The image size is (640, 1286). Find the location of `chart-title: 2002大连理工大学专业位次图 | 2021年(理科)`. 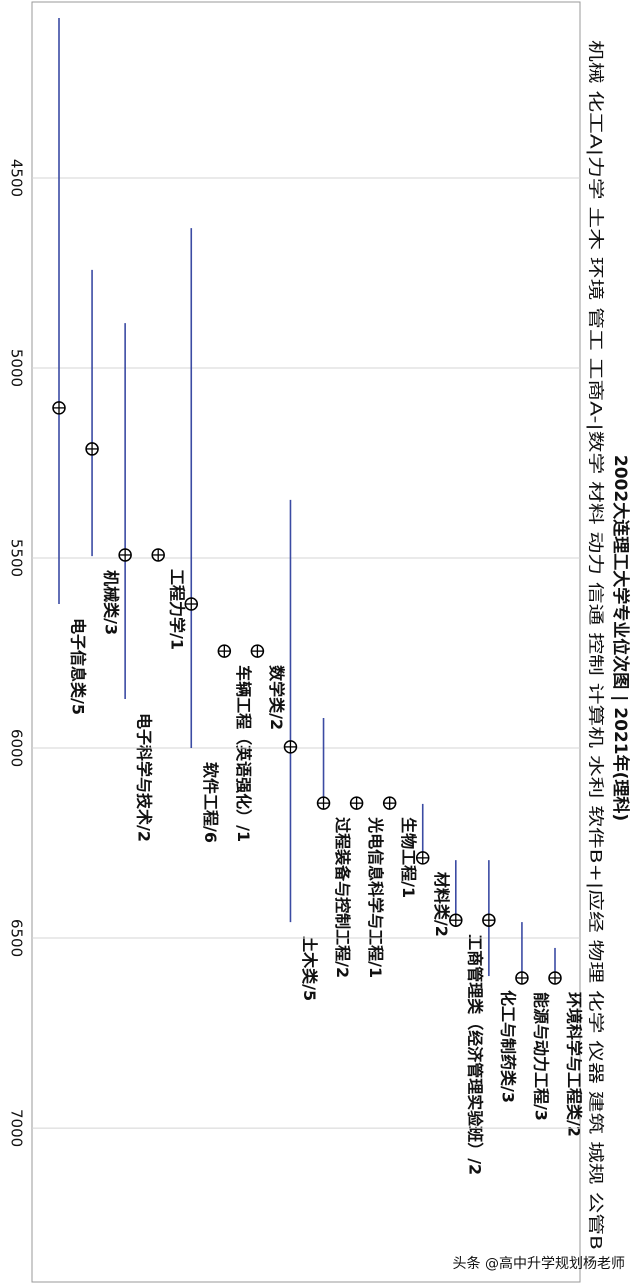

chart-title: 2002大连理工大学专业位次图 | 2021年(理科) is located at coordinates (620, 638).